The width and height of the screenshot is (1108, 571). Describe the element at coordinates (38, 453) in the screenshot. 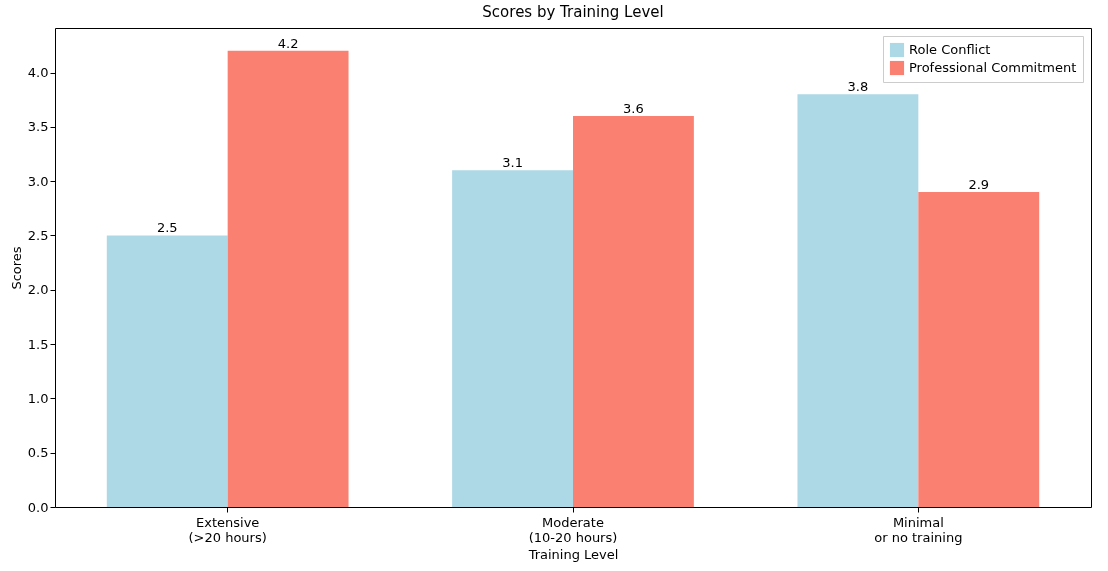

I see `y-tick-label: 0.5` at that location.